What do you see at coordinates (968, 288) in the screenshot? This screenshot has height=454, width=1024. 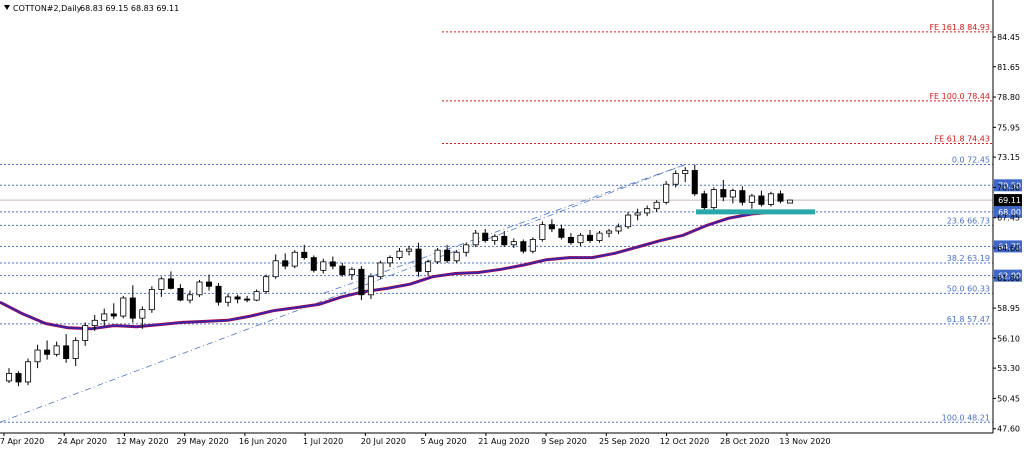 I see `fib-level-label: 50.0 60.33` at bounding box center [968, 288].